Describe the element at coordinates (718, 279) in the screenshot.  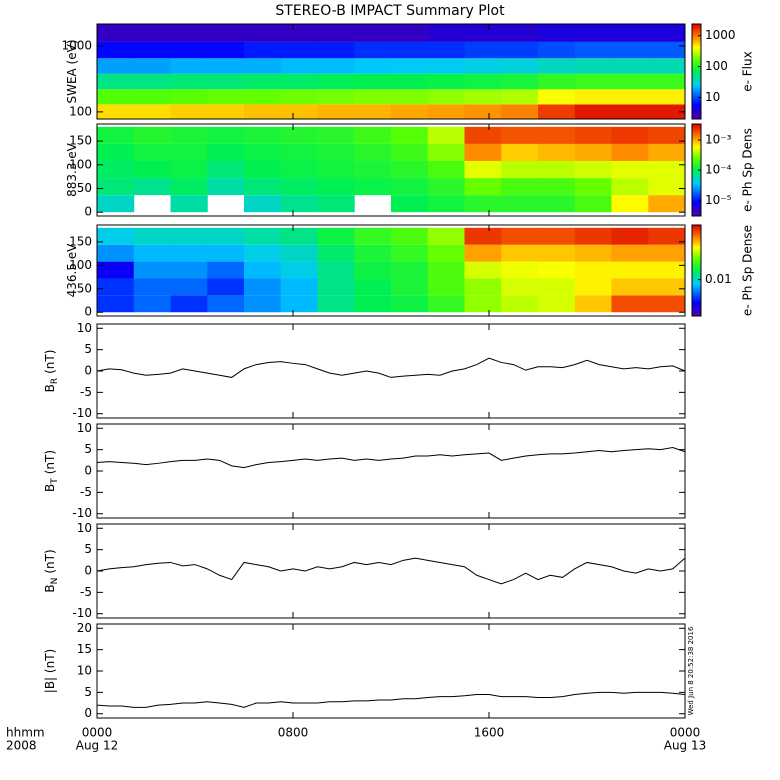
I see `colorbar-tick-label: 0.01` at that location.